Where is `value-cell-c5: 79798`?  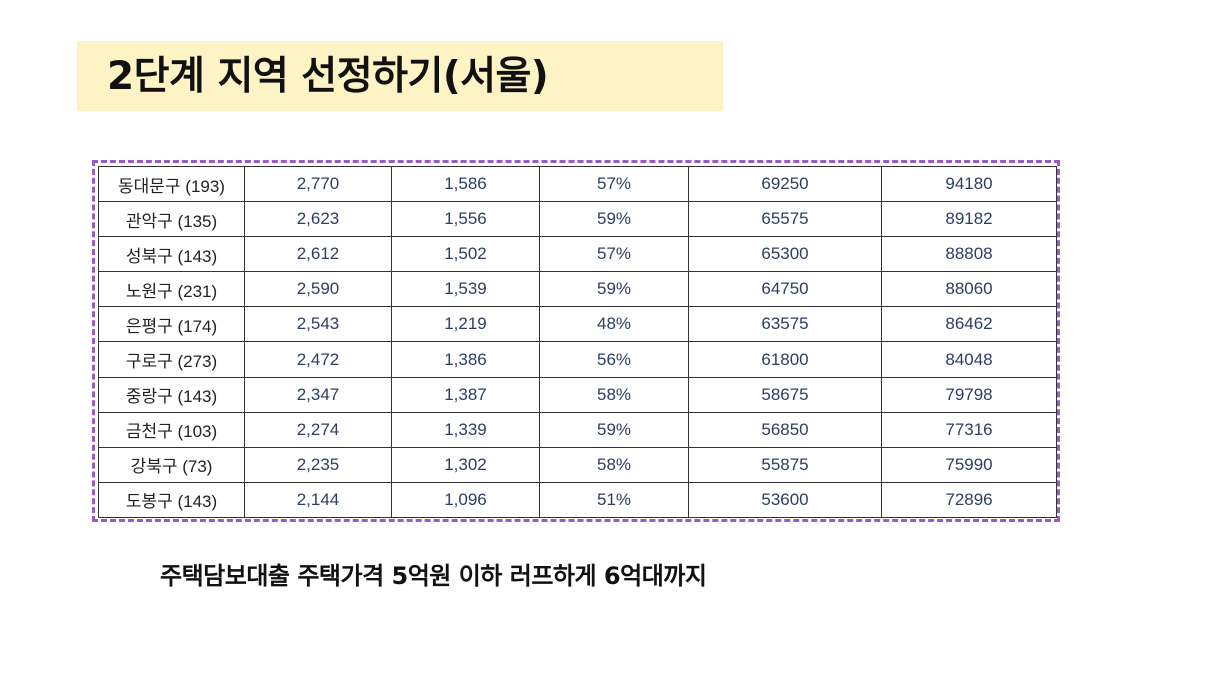 value-cell-c5: 79798 is located at coordinates (969, 394).